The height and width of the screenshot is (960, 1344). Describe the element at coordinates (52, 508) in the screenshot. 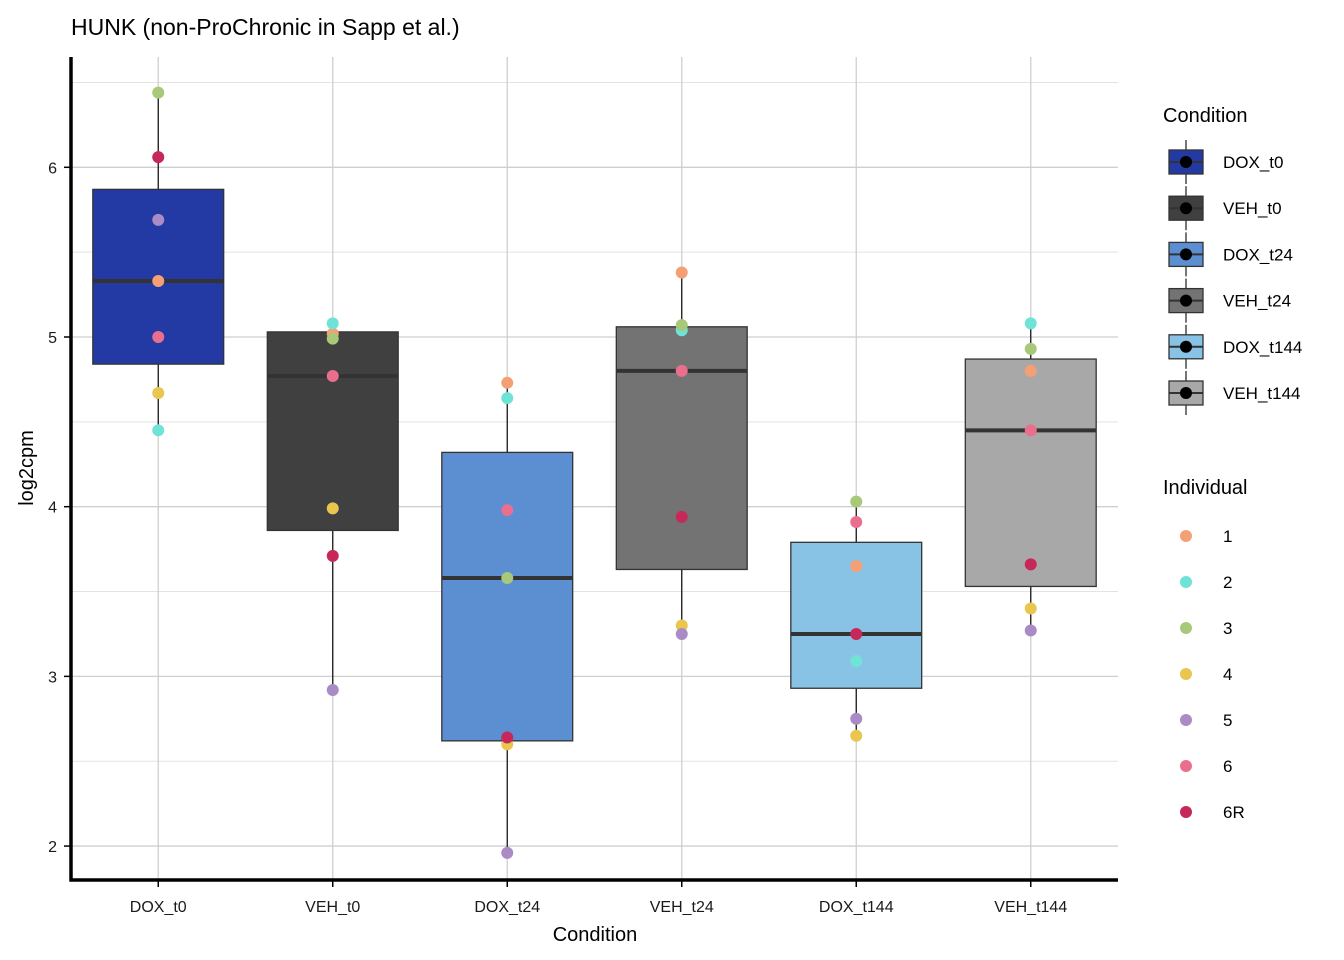

I see `y-tick-label: 4` at that location.